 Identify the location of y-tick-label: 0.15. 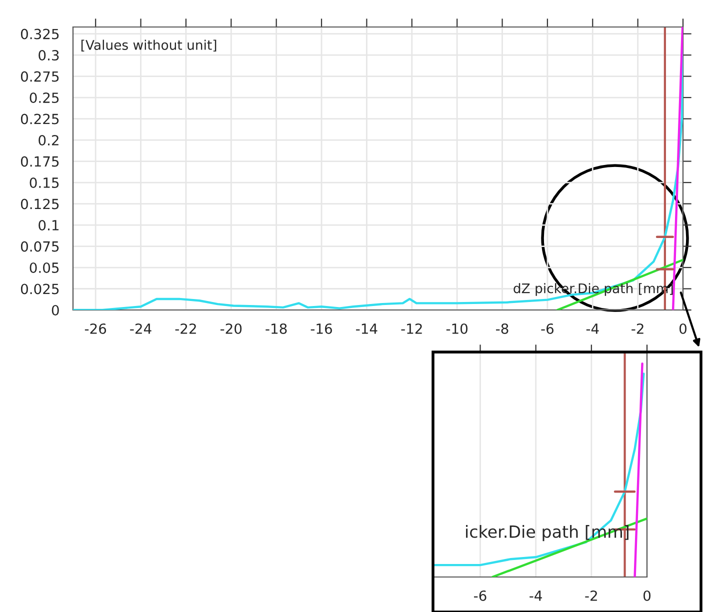
(44, 182).